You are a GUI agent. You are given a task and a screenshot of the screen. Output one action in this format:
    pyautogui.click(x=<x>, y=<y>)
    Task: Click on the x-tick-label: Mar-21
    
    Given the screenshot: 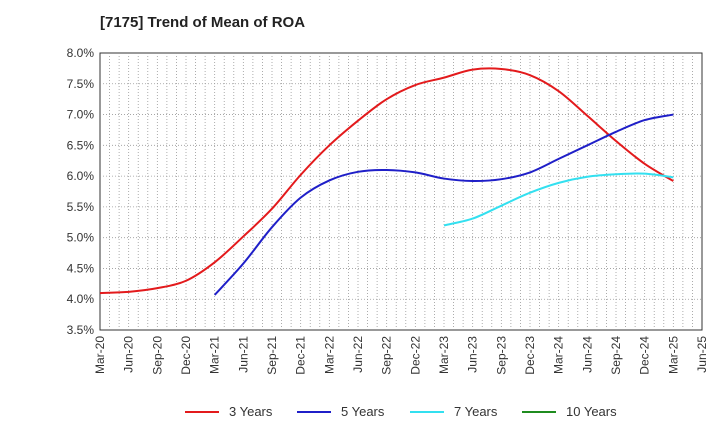 What is the action you would take?
    pyautogui.click(x=215, y=355)
    